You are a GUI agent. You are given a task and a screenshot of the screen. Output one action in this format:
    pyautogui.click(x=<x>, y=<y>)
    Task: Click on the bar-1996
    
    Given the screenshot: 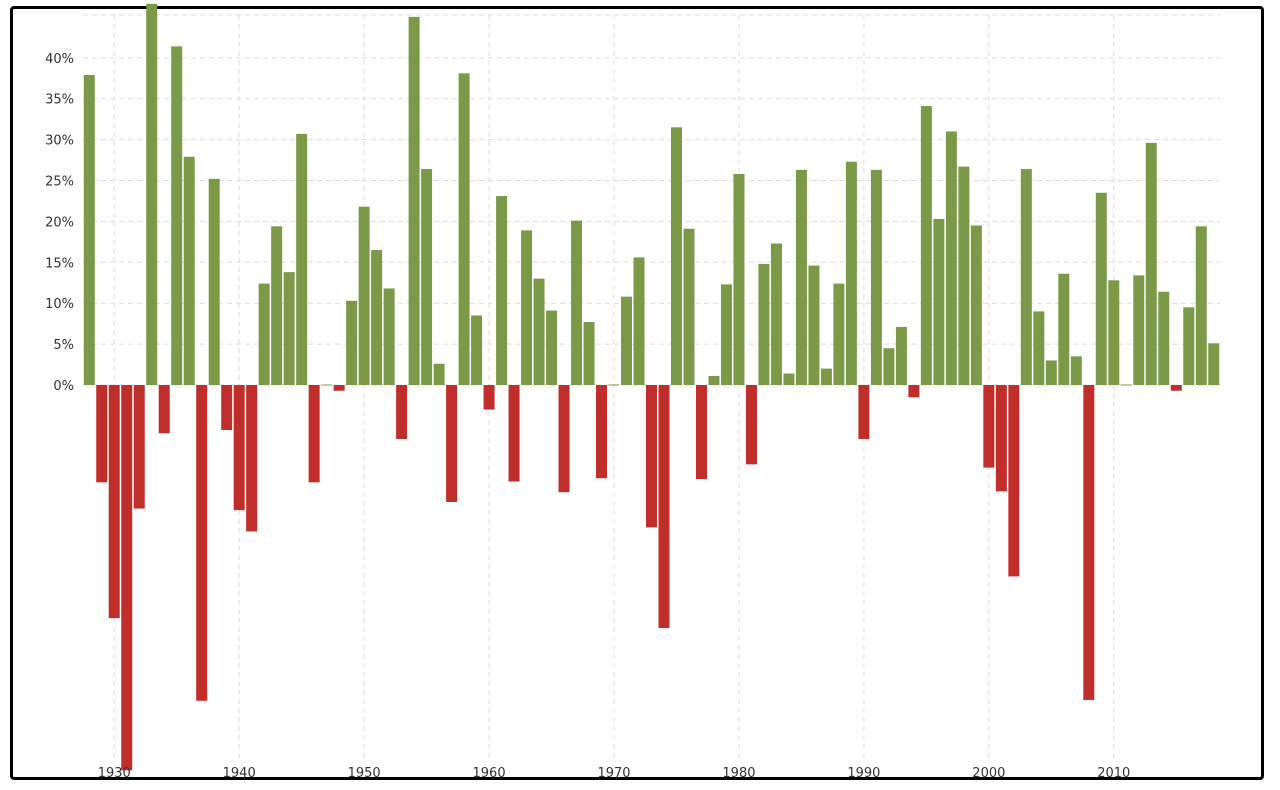 What is the action you would take?
    pyautogui.click(x=939, y=301)
    